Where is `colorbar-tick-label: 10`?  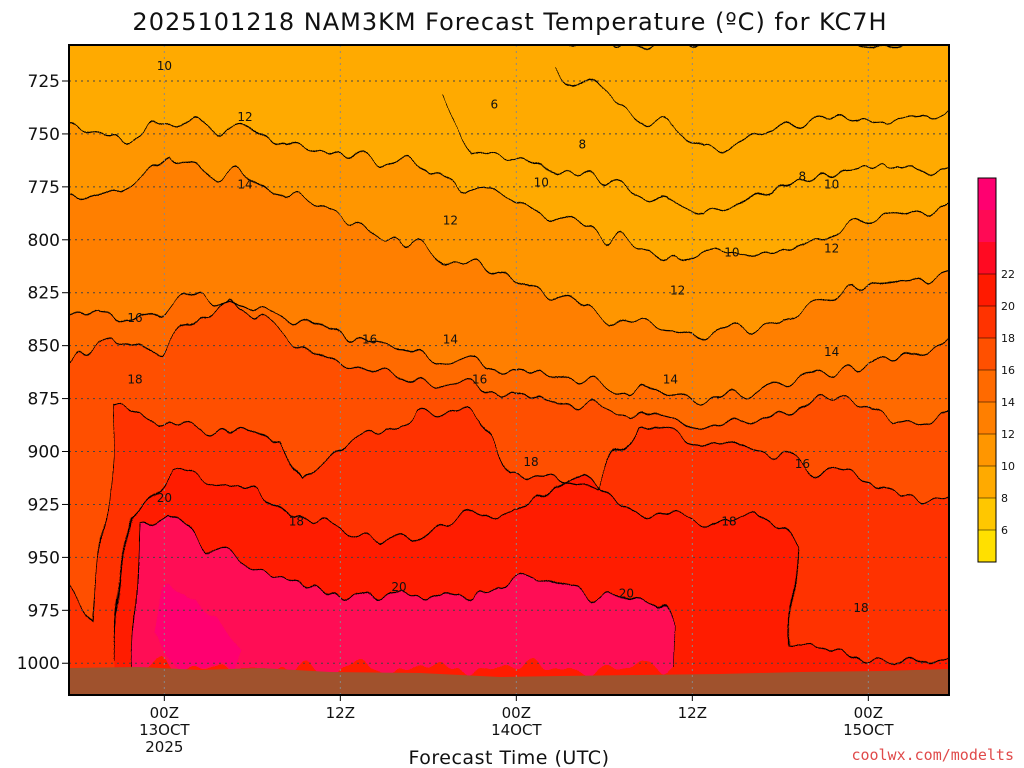
colorbar-tick-label: 10 is located at coordinates (1008, 466).